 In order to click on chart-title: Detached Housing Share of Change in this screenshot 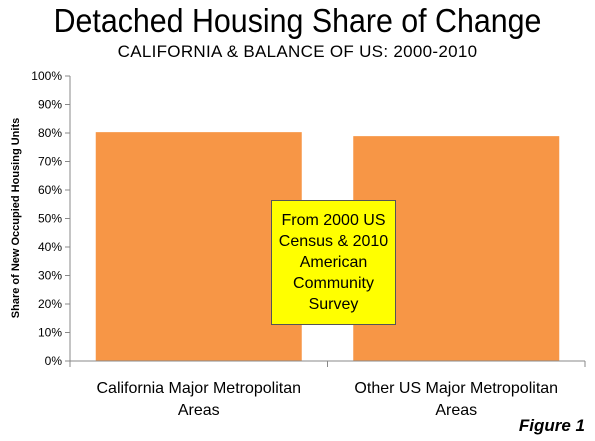, I will do `click(297, 20)`.